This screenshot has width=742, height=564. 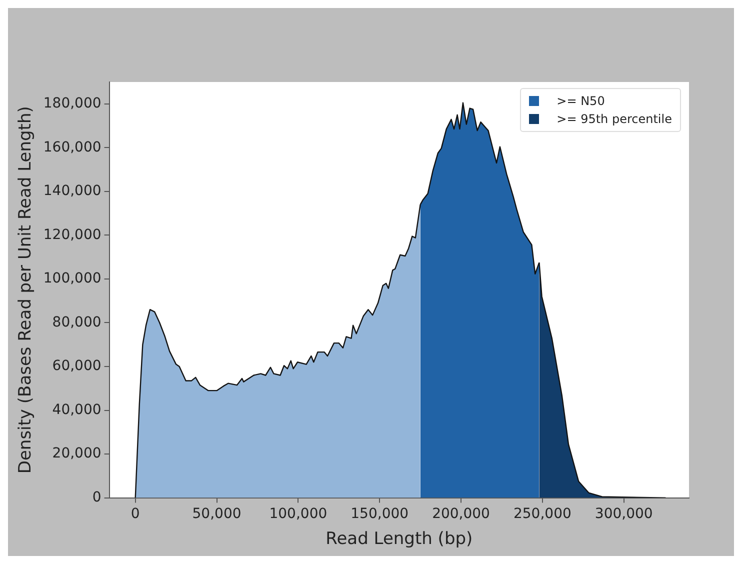 I want to click on x-axis-title: Read Length (bp), so click(x=399, y=539).